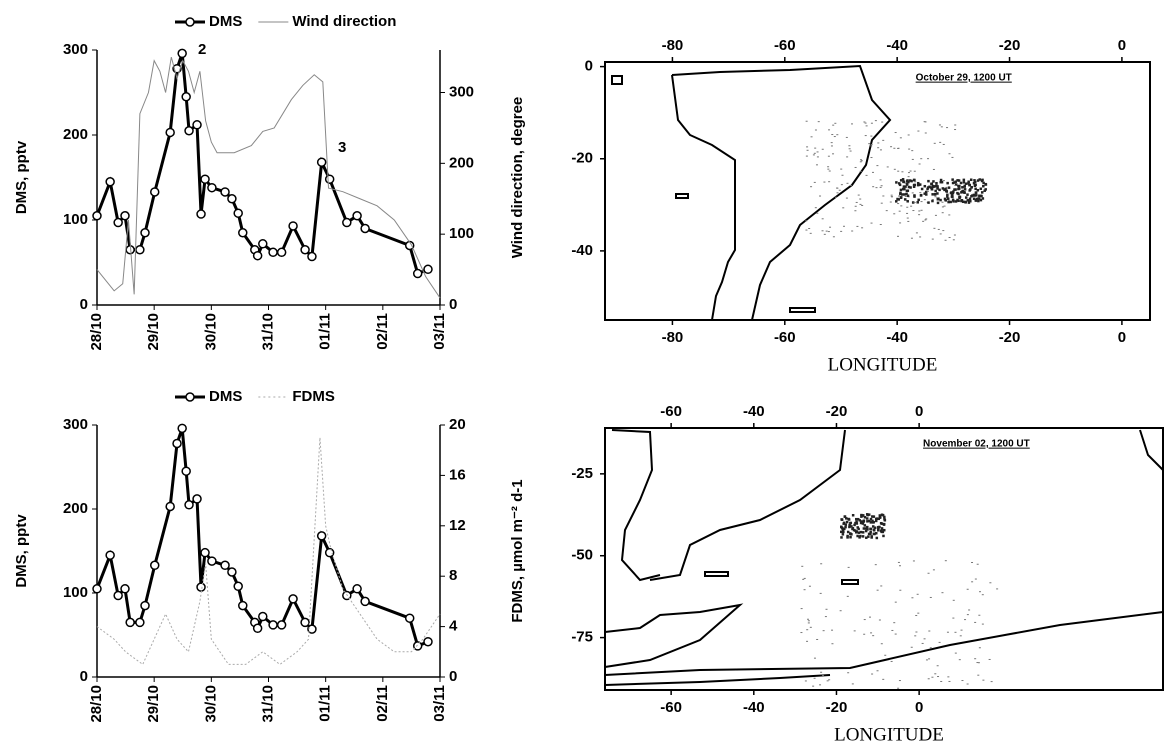  What do you see at coordinates (21, 551) in the screenshot?
I see `y-axis-title: DMS, pptv` at bounding box center [21, 551].